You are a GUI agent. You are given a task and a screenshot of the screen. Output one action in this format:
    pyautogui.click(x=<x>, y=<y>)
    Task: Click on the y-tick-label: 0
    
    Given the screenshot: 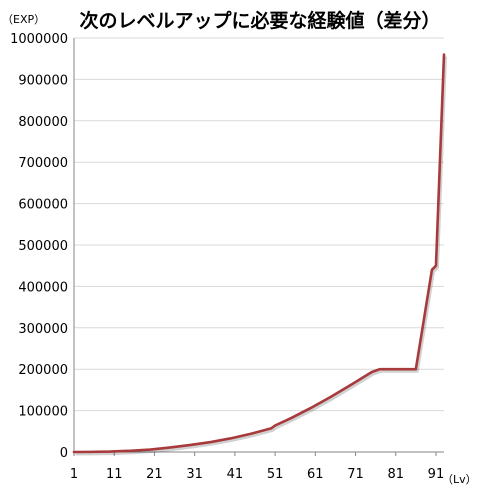 What is the action you would take?
    pyautogui.click(x=64, y=453)
    